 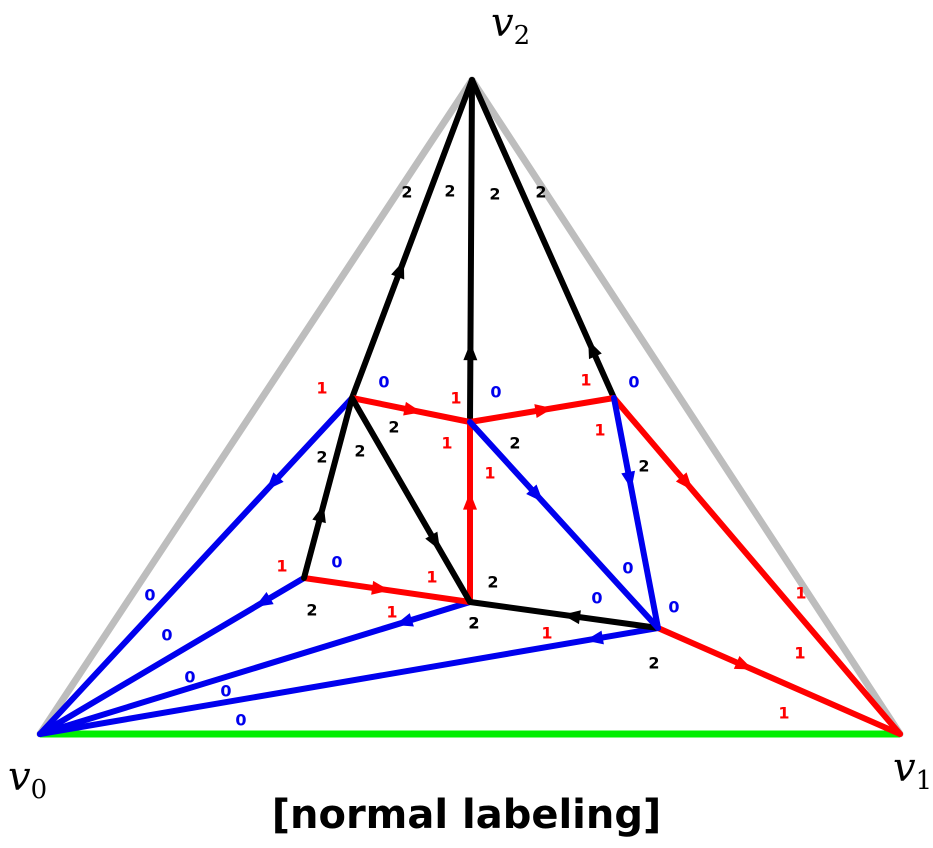 What do you see at coordinates (398, 270) in the screenshot?
I see `edge-a-v2-arrow` at bounding box center [398, 270].